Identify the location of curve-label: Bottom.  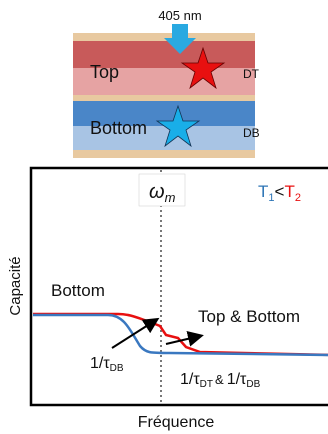
(78, 290).